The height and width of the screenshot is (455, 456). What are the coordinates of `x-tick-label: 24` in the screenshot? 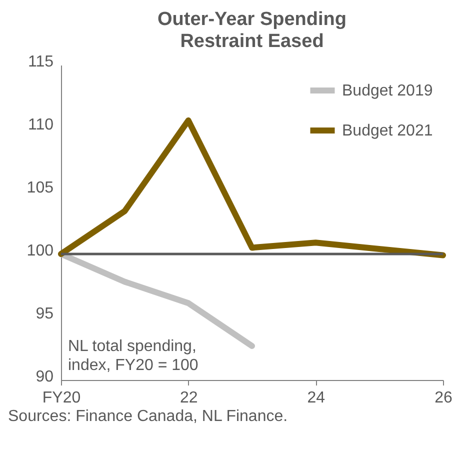 It's located at (316, 398).